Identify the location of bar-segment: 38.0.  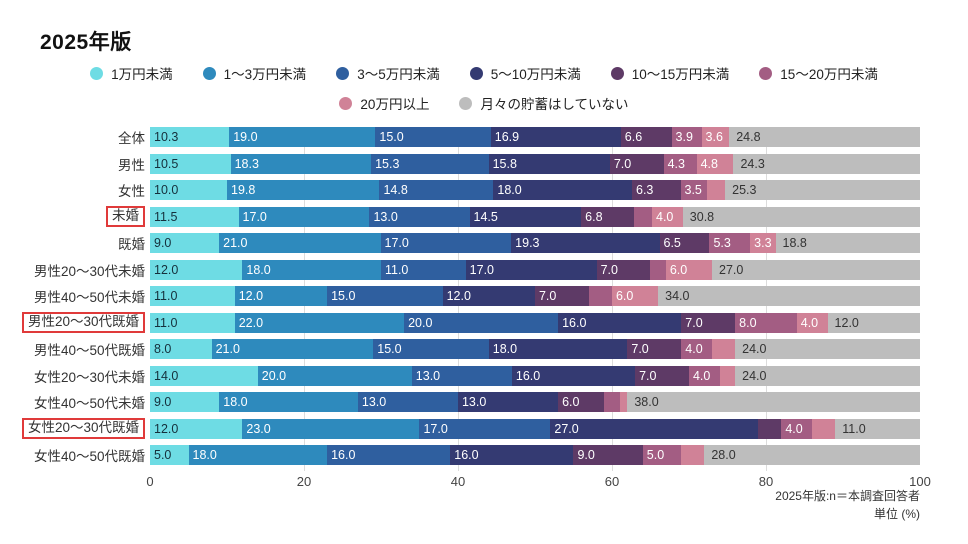
(773, 402).